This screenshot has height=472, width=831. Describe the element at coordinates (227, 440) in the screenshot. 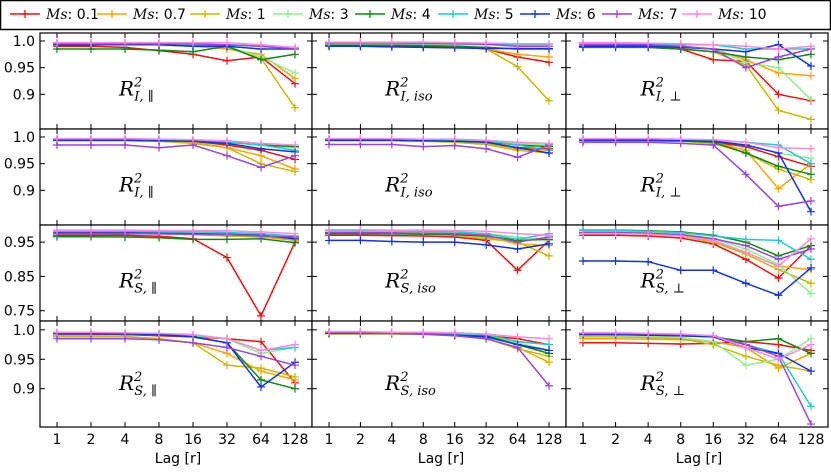

I see `x-tick-label: 32` at that location.